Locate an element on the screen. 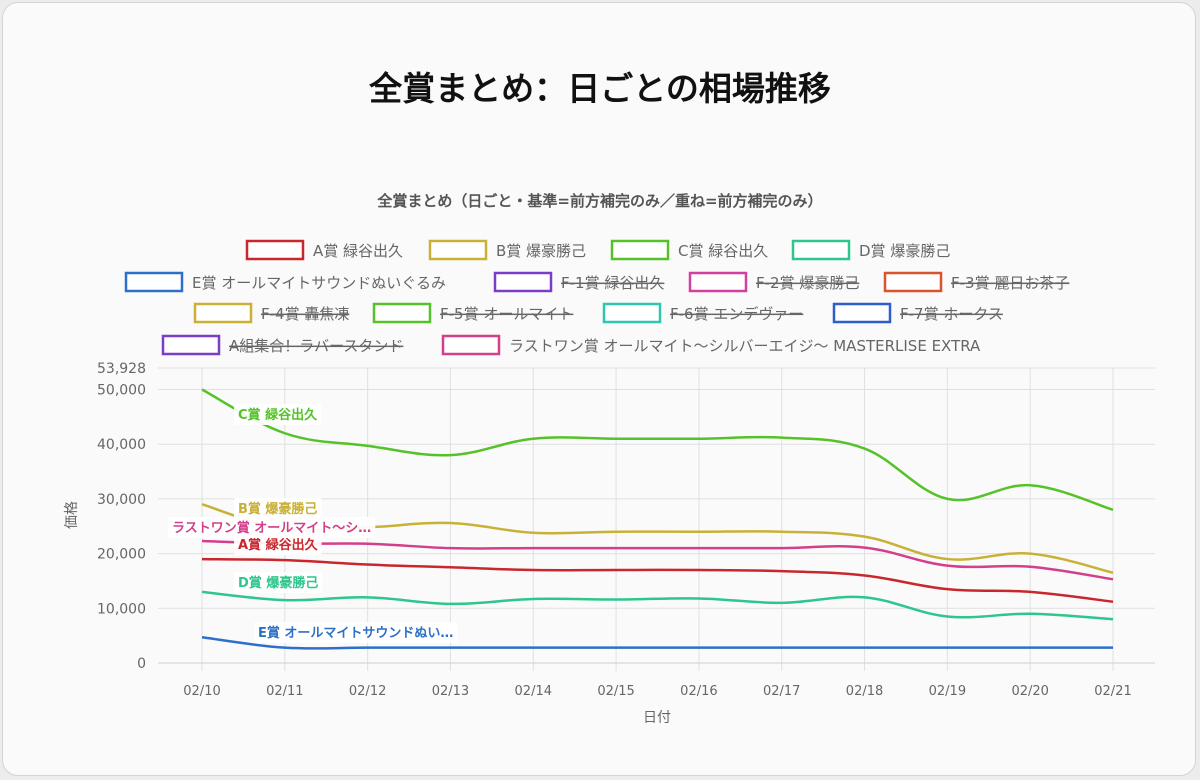 The width and height of the screenshot is (1200, 780). chart-title: 全賞まとめ（日ごと・基準=前方補完のみ／重ね=前方補完のみ） is located at coordinates (599, 201).